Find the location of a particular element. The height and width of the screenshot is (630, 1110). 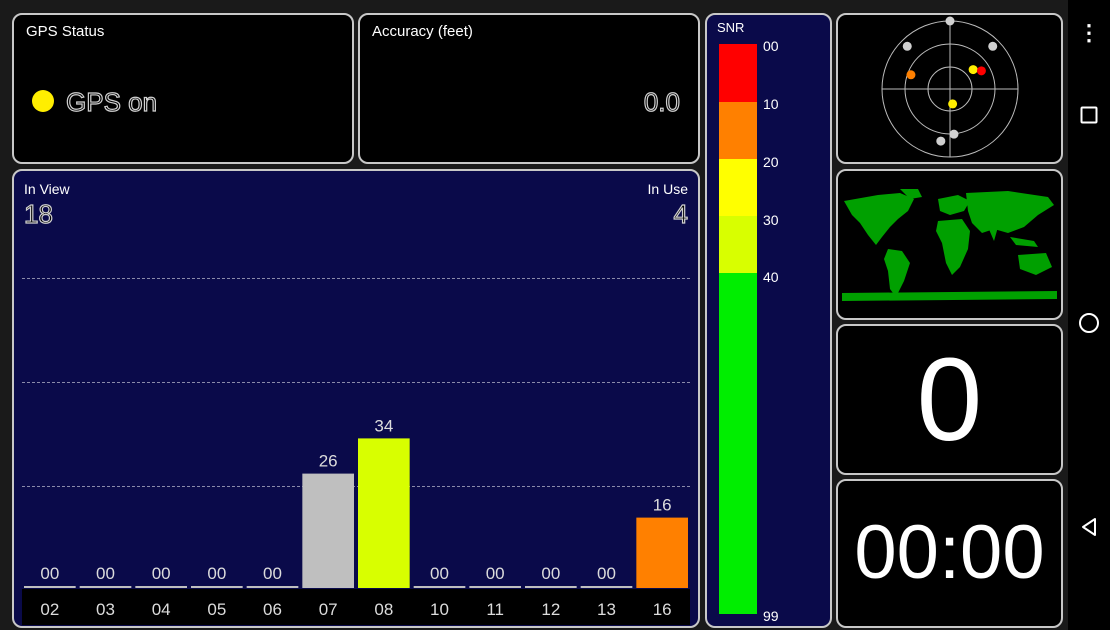

home-icon is located at coordinates (1089, 323).